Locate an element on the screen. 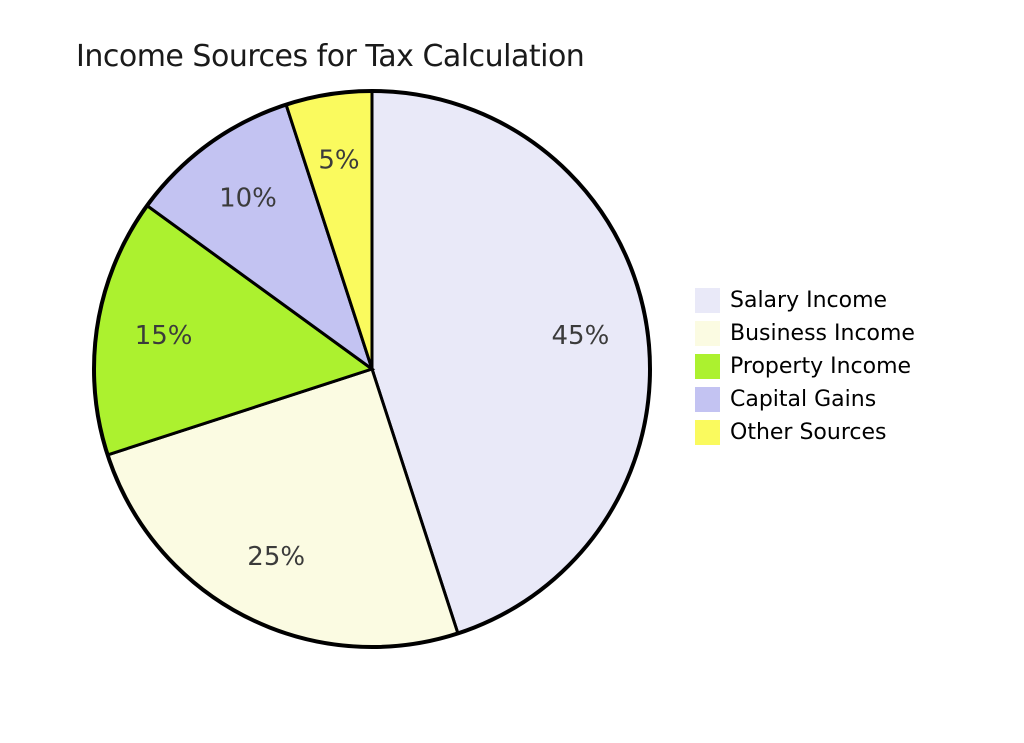 This screenshot has width=1024, height=743. legend-label: Other Sources is located at coordinates (808, 432).